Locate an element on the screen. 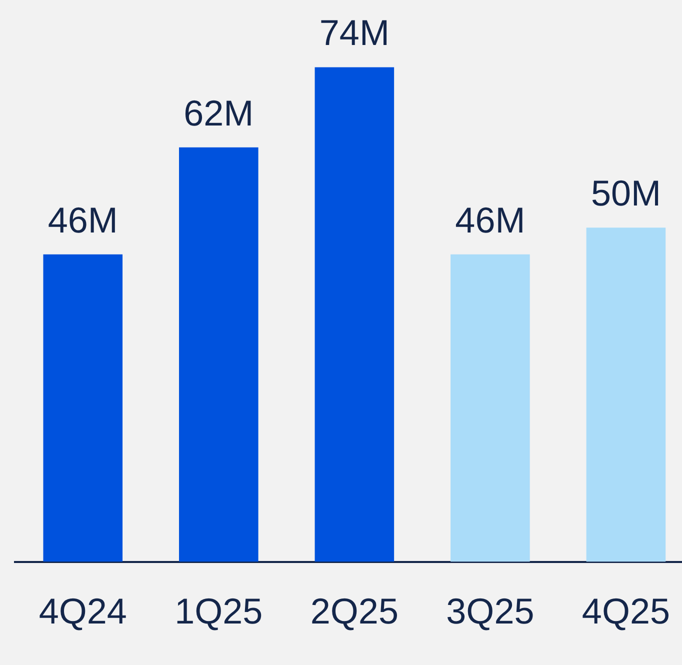  x-tick-label: 4Q24 is located at coordinates (82, 611).